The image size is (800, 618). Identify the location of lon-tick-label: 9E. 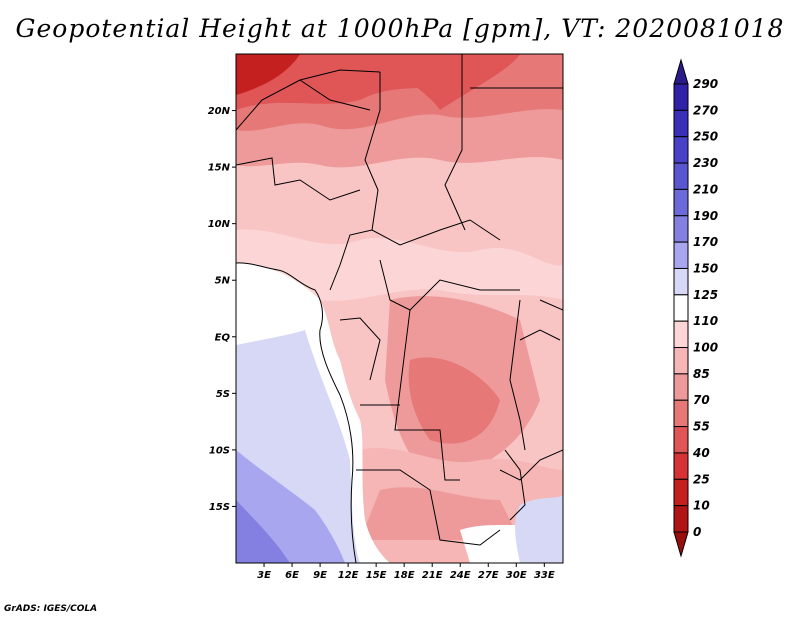
(320, 575).